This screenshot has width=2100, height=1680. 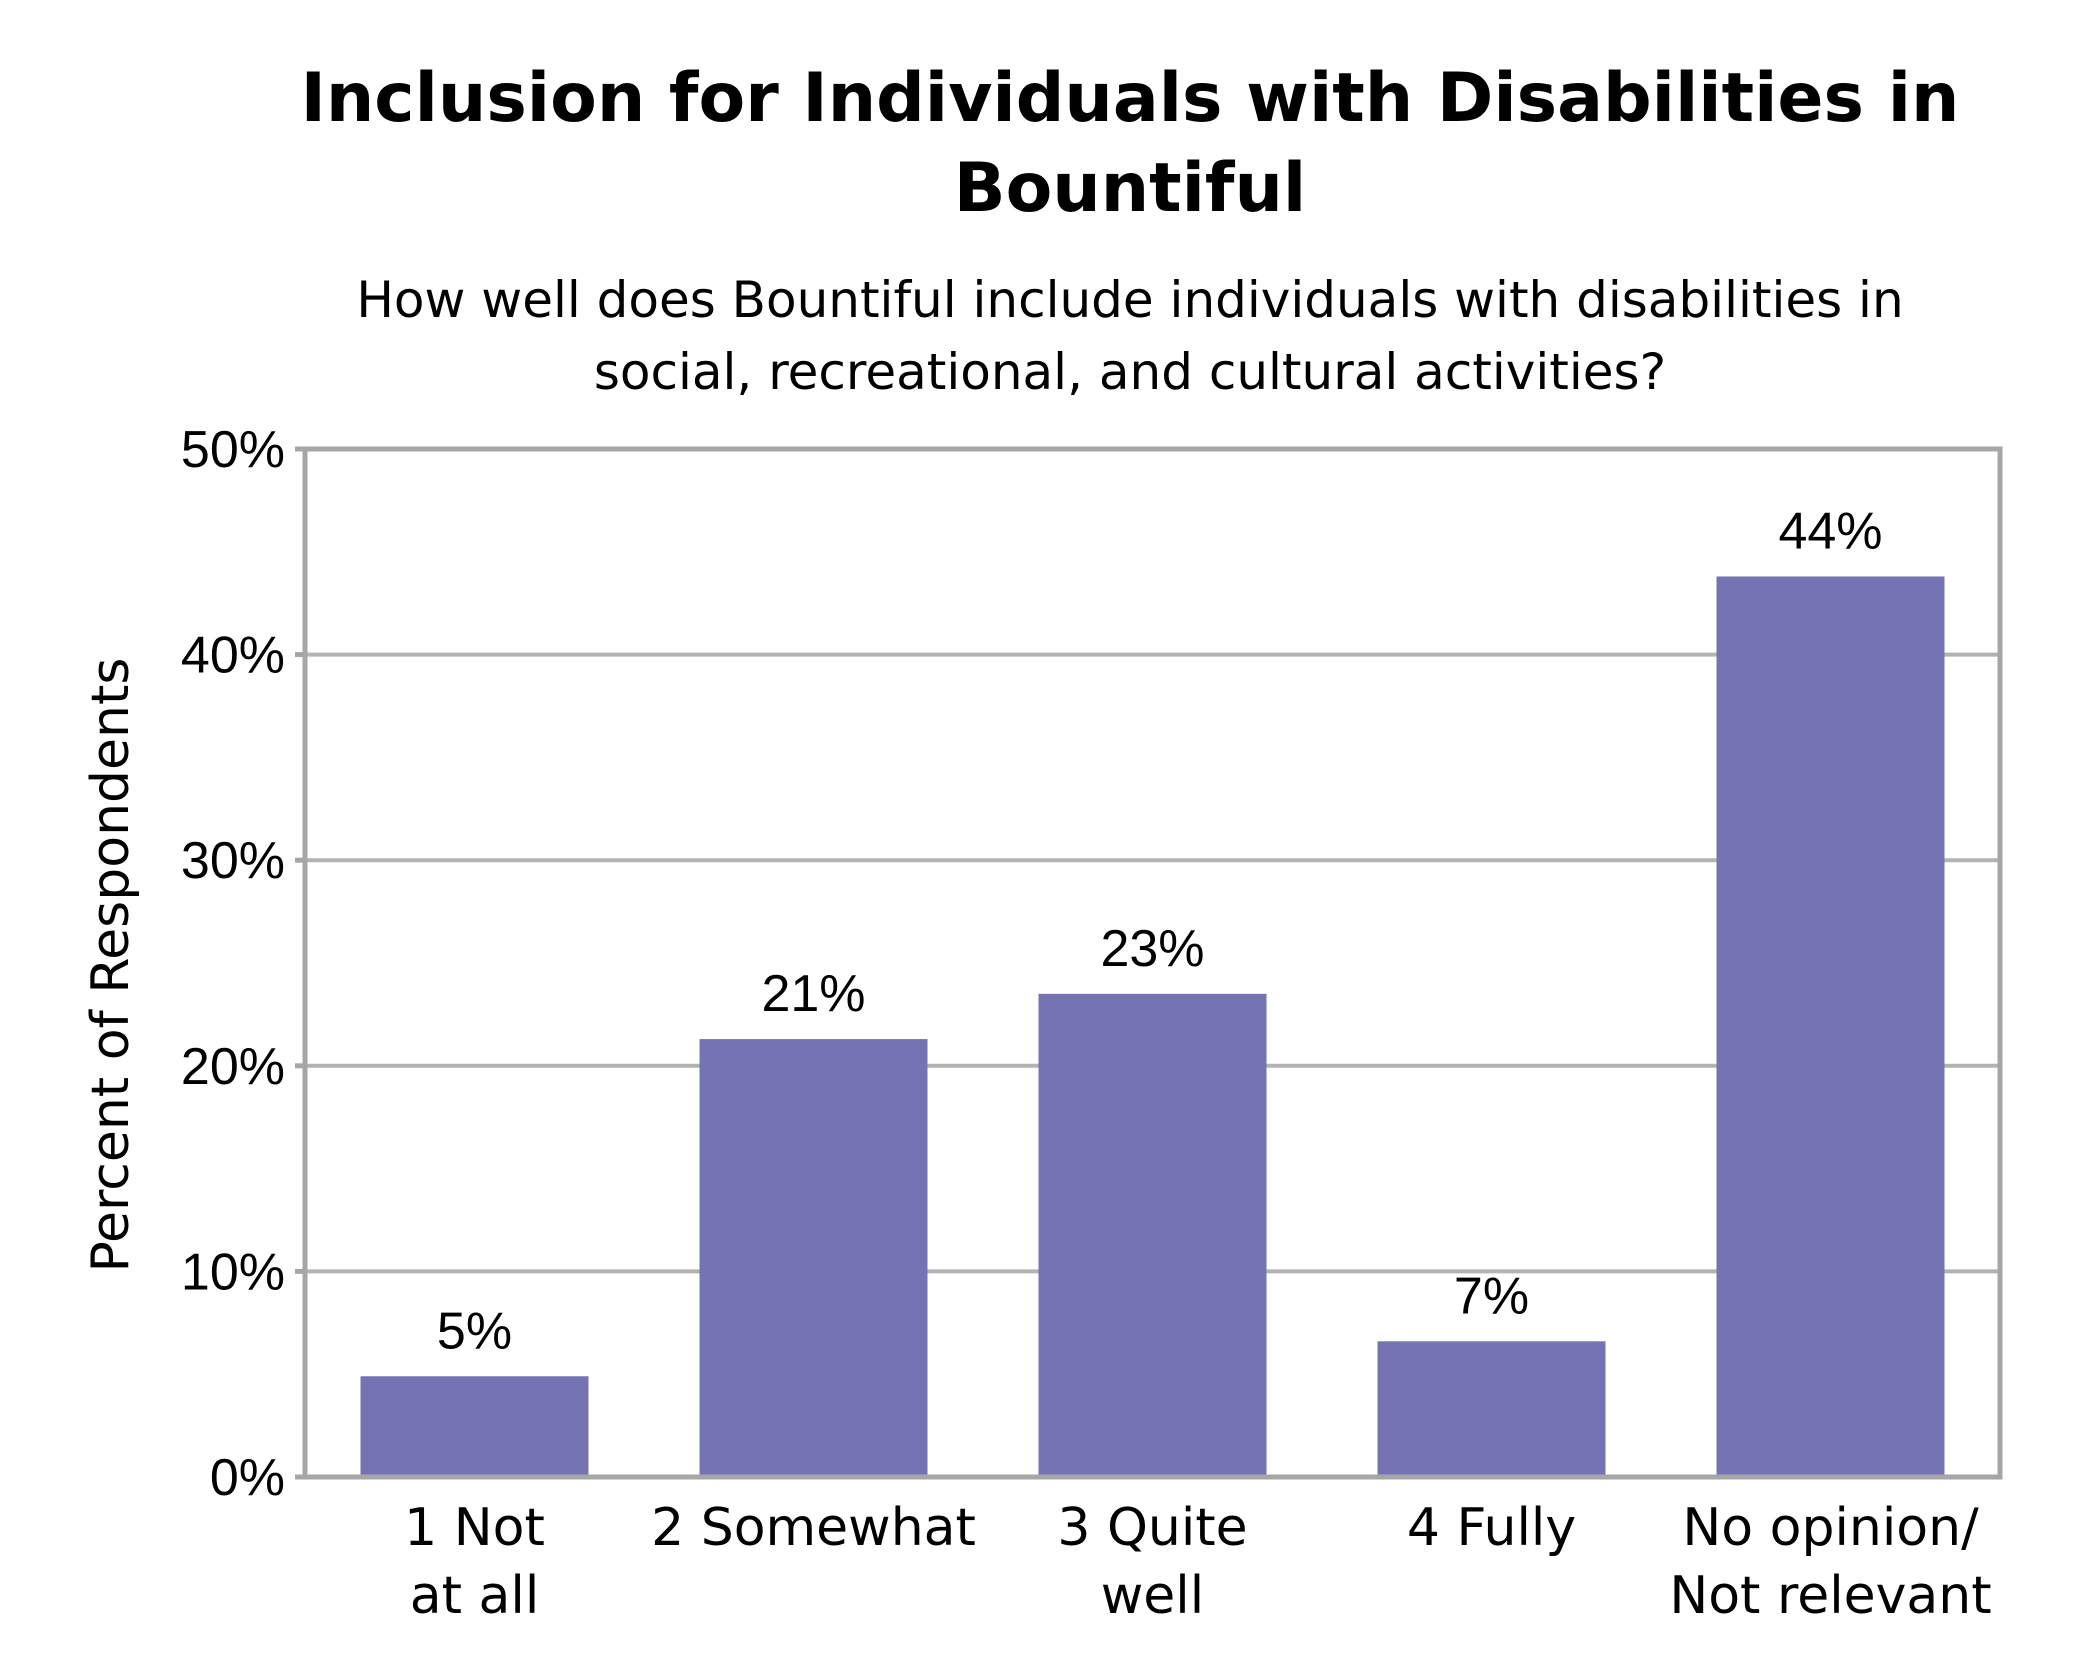 What do you see at coordinates (247, 1478) in the screenshot?
I see `y-tick-label: 0%` at bounding box center [247, 1478].